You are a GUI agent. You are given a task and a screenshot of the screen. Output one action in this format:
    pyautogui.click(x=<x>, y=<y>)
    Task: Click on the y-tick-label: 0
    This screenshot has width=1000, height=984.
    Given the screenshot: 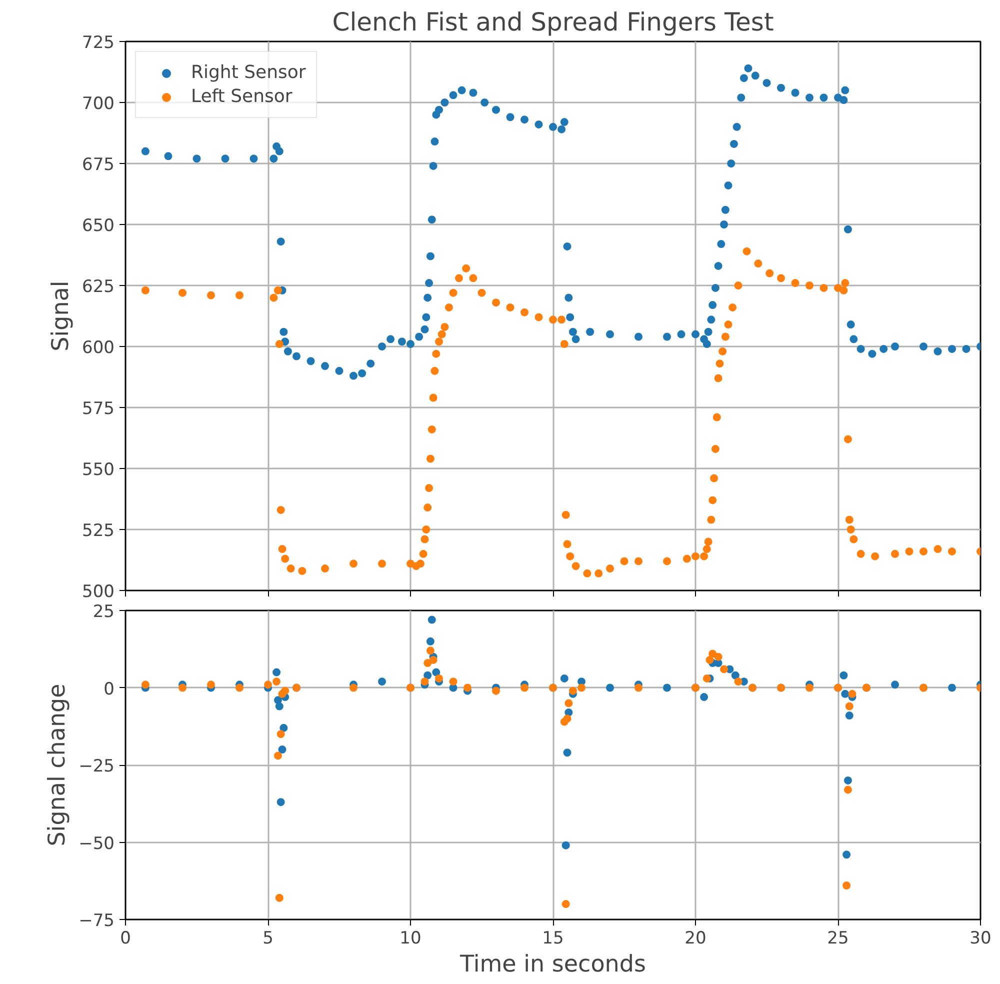 What is the action you would take?
    pyautogui.click(x=109, y=689)
    